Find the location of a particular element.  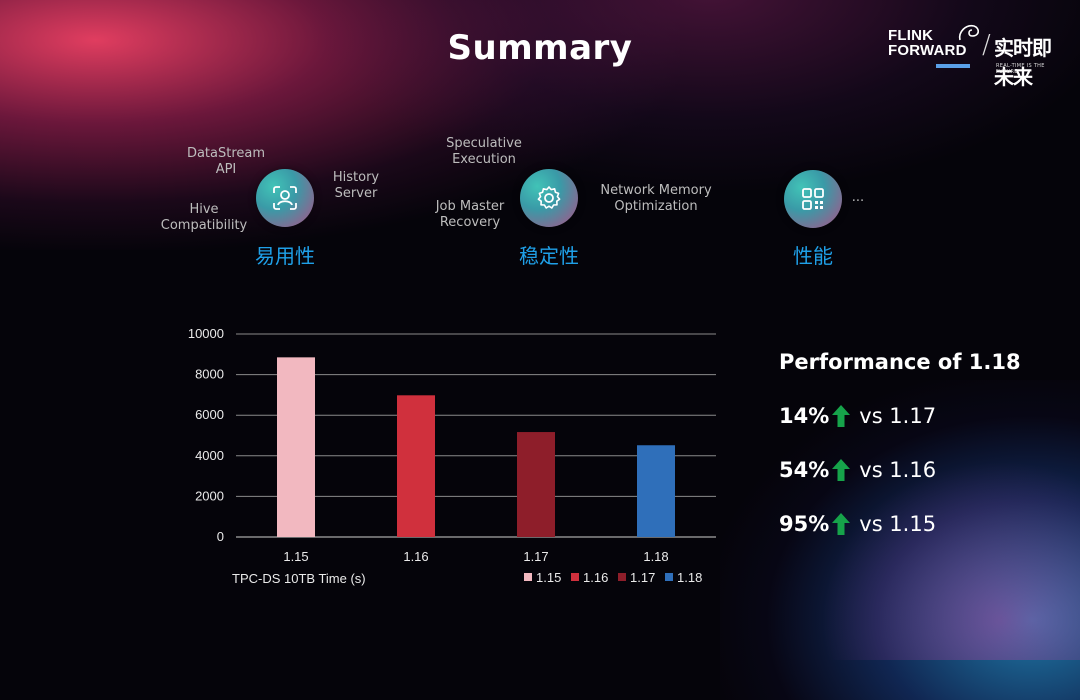

improvement-percent: 54% is located at coordinates (804, 470).